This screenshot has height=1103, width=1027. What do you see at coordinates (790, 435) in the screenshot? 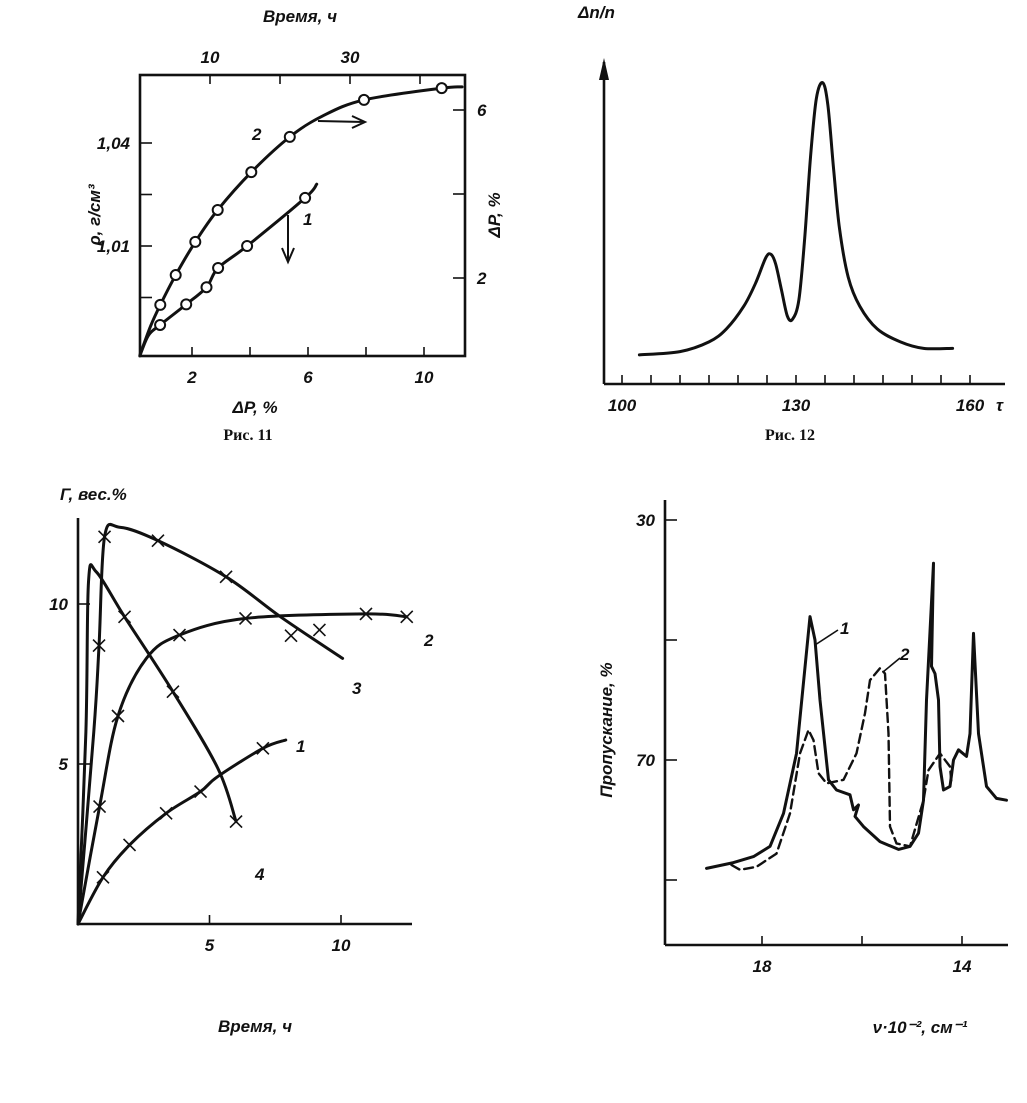
I see `fig12-caption: Рис. 12` at bounding box center [790, 435].